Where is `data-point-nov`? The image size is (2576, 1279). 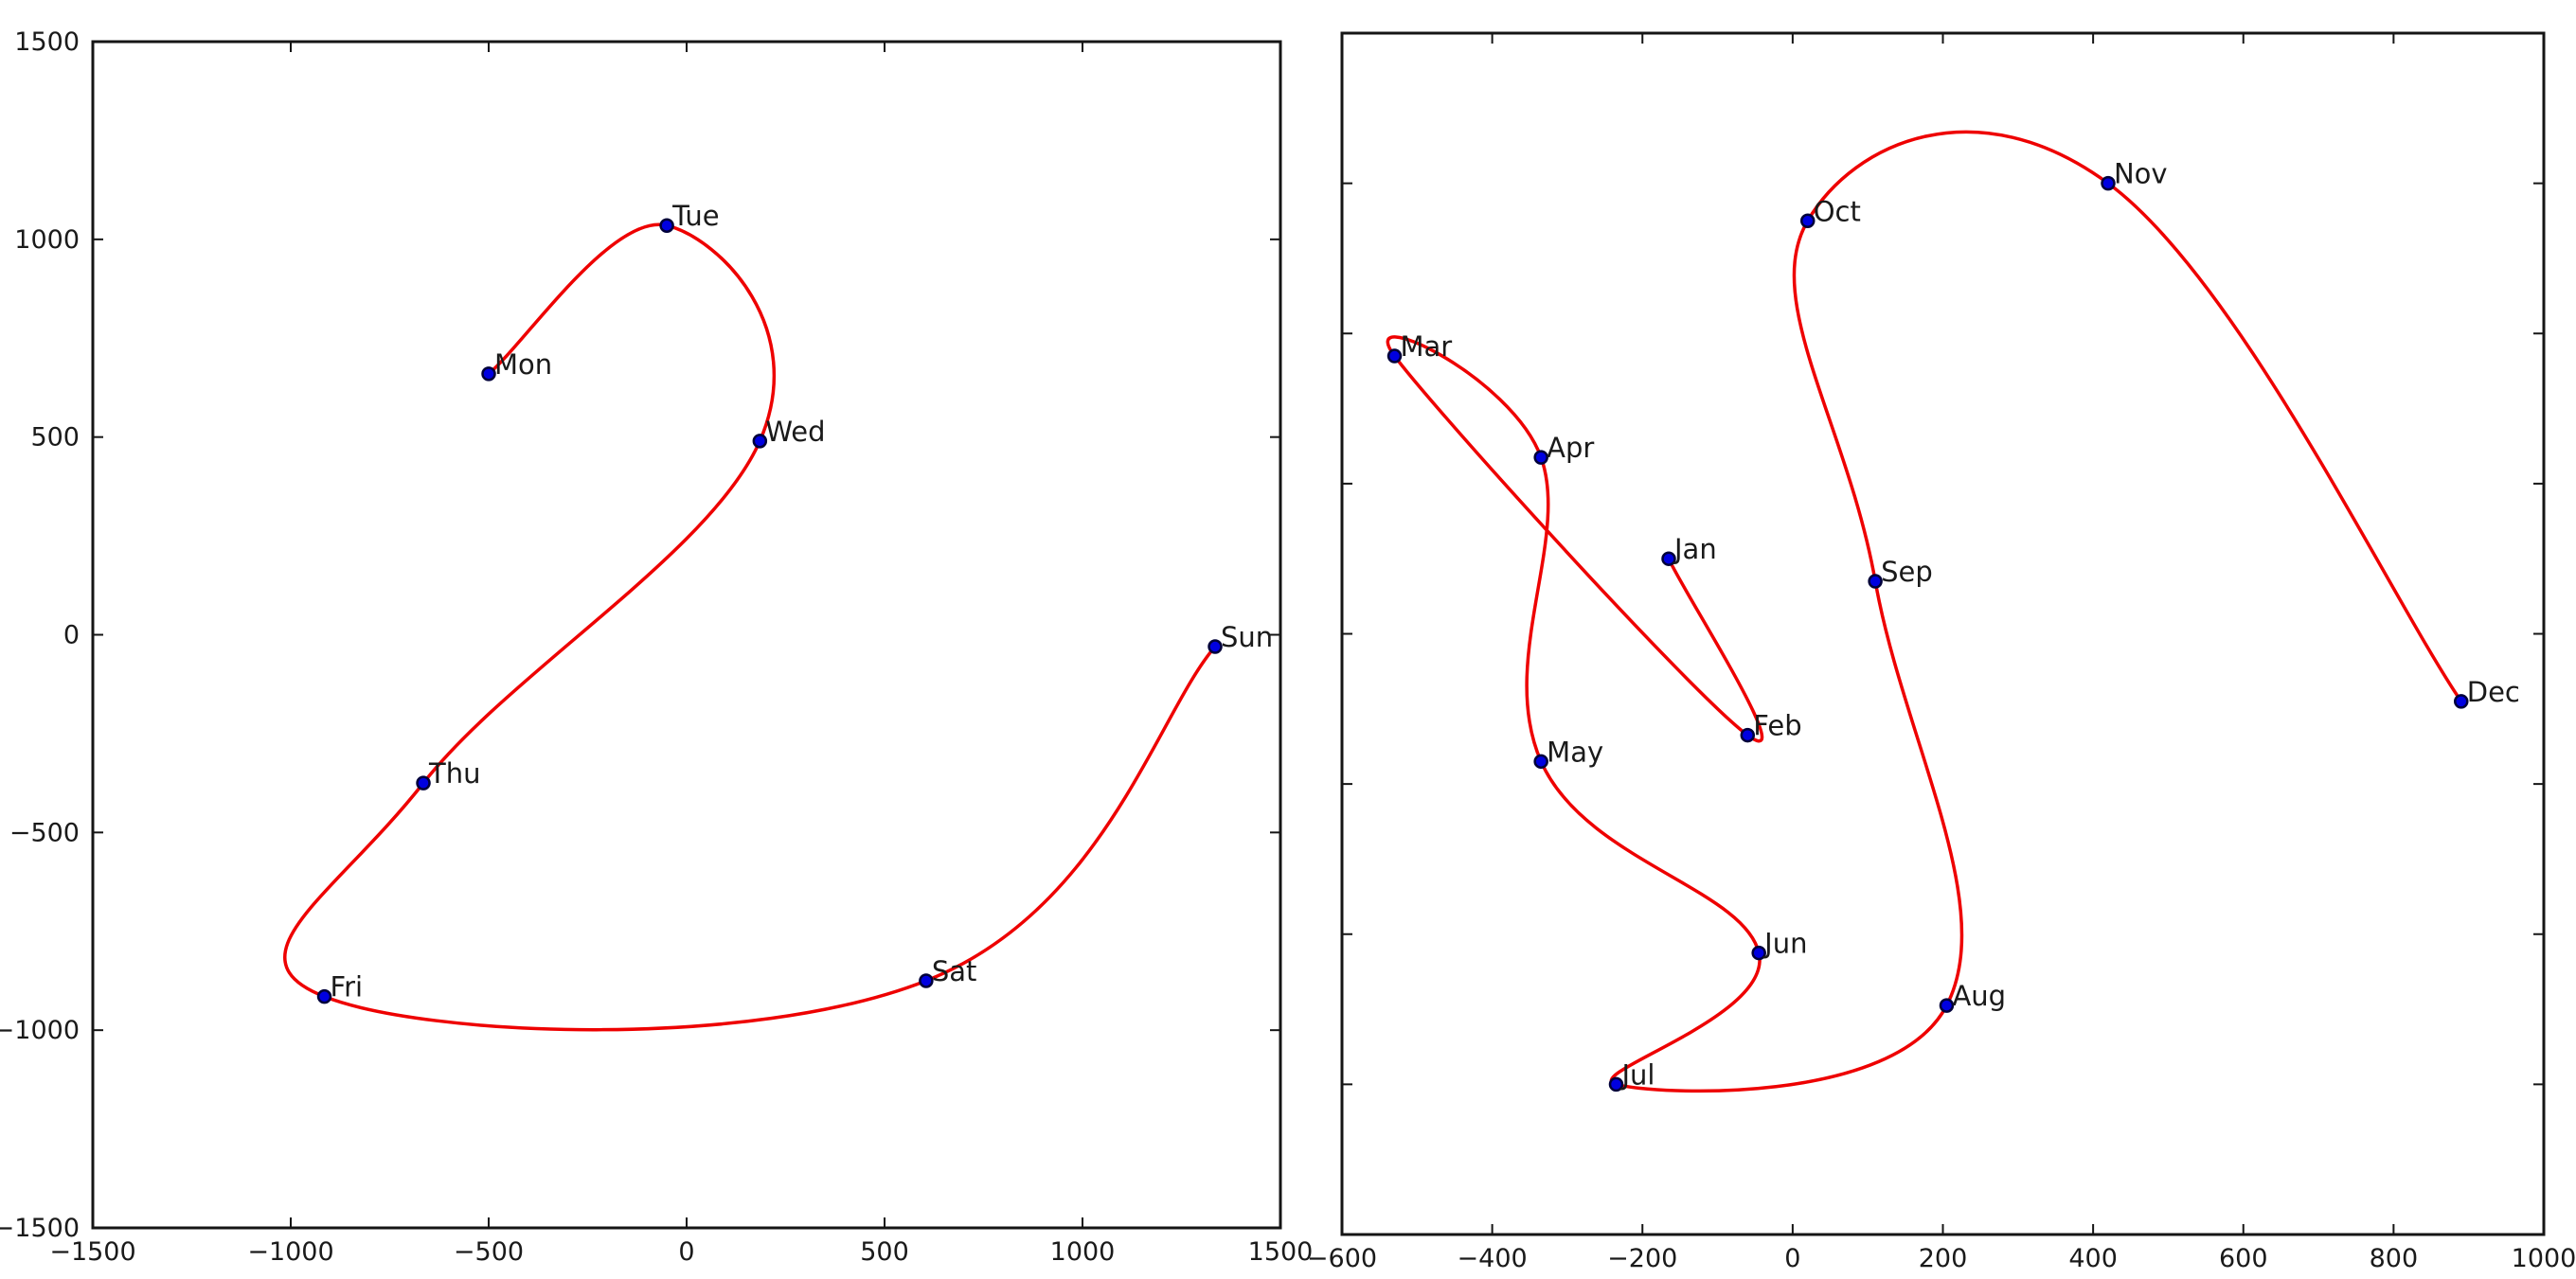 data-point-nov is located at coordinates (2108, 183).